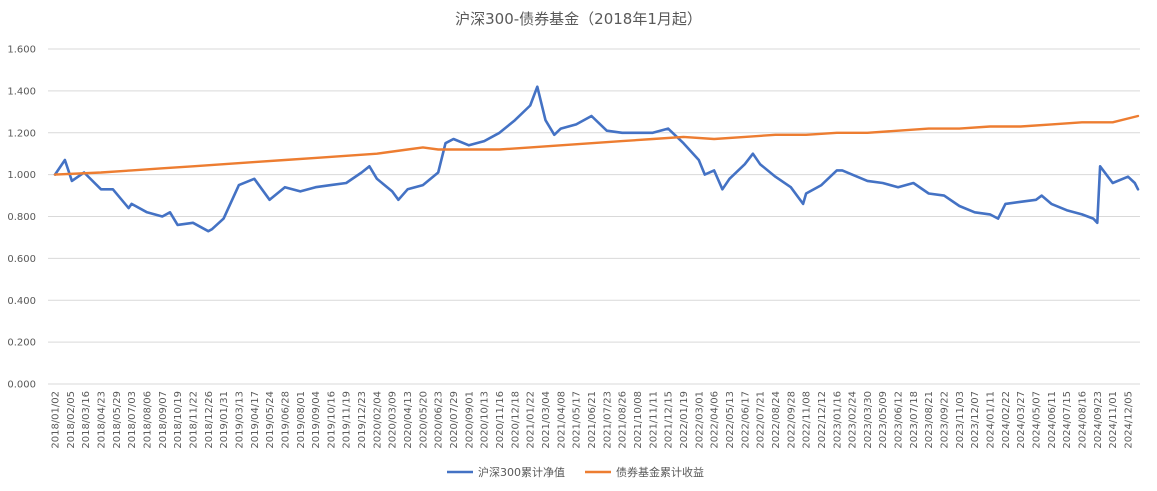 The image size is (1157, 491). Describe the element at coordinates (899, 420) in the screenshot. I see `x-tick-label: 2023/06/12` at that location.